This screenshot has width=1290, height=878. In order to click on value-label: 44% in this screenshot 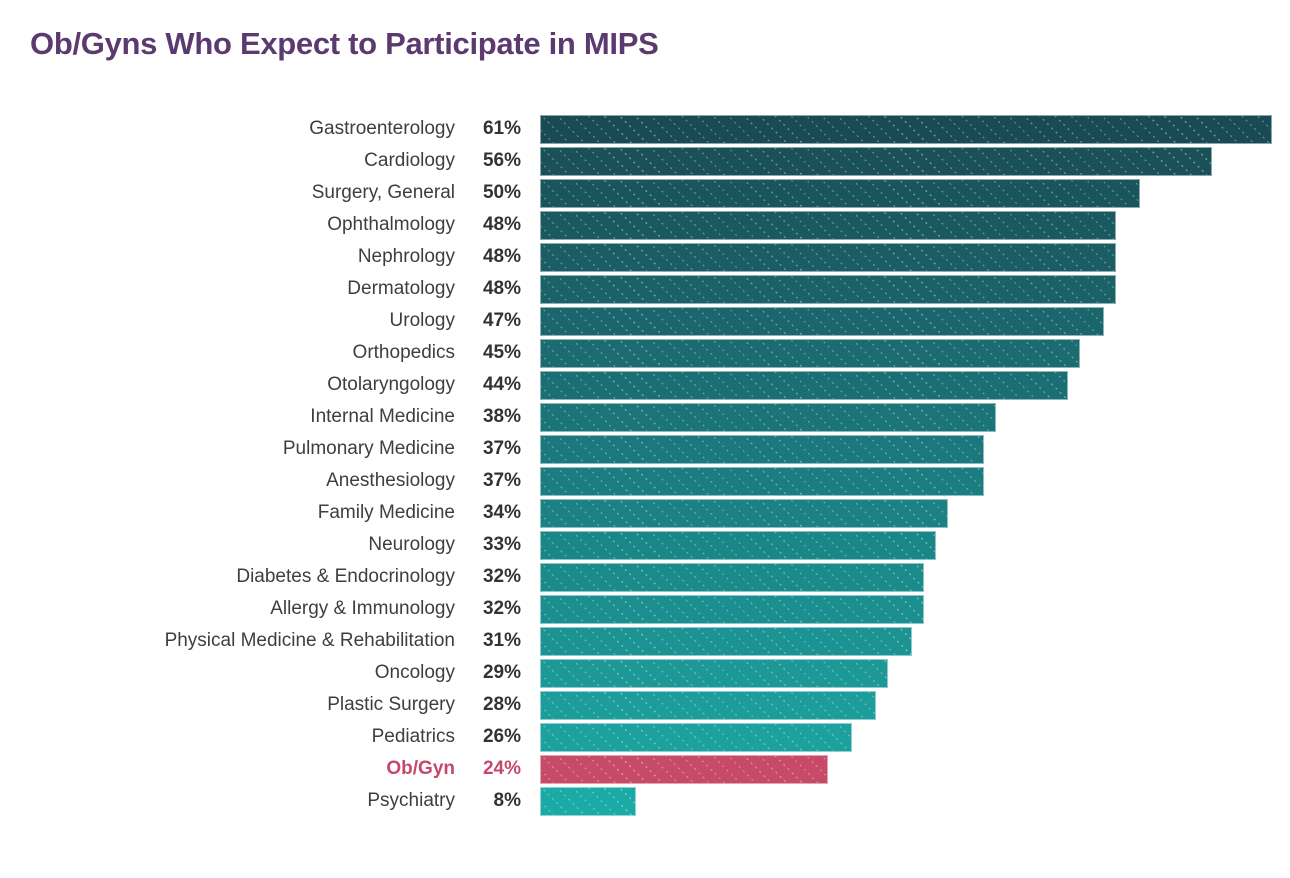, I will do `click(501, 384)`.